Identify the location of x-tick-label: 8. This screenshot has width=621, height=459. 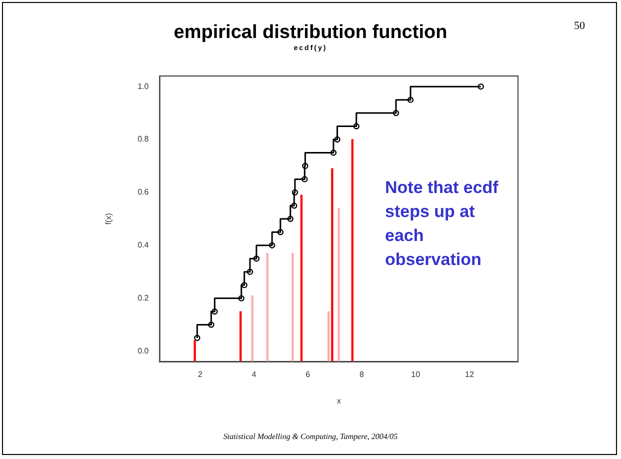
(362, 374).